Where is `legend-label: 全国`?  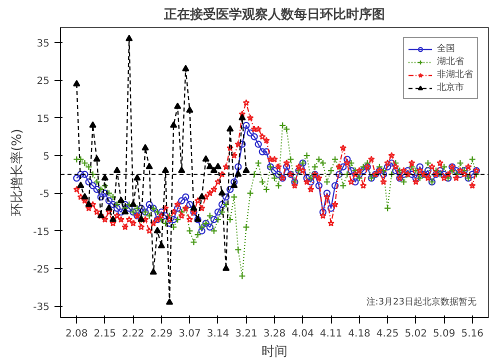 legend-label: 全国 is located at coordinates (446, 48).